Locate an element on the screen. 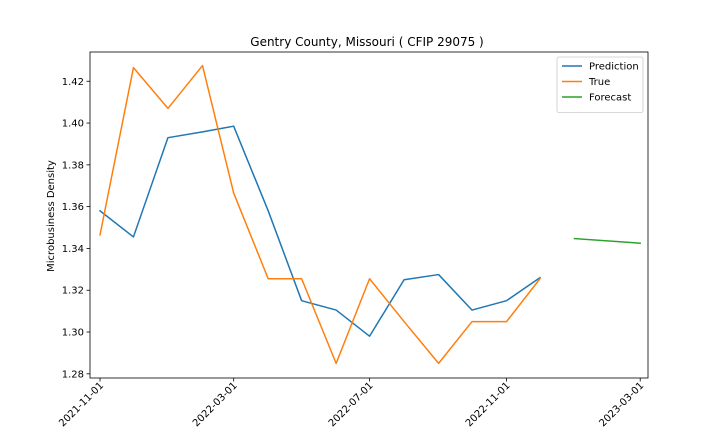 This screenshot has height=432, width=720. y-tick-label: 1.34 is located at coordinates (73, 249).